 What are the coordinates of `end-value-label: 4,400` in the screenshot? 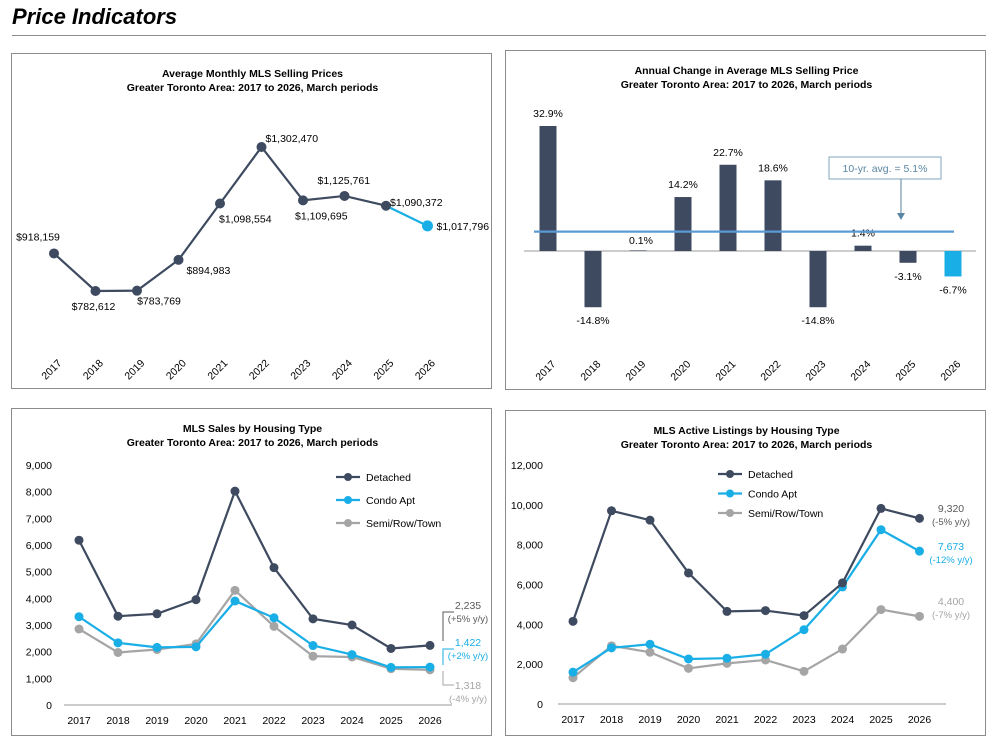 It's located at (951, 602).